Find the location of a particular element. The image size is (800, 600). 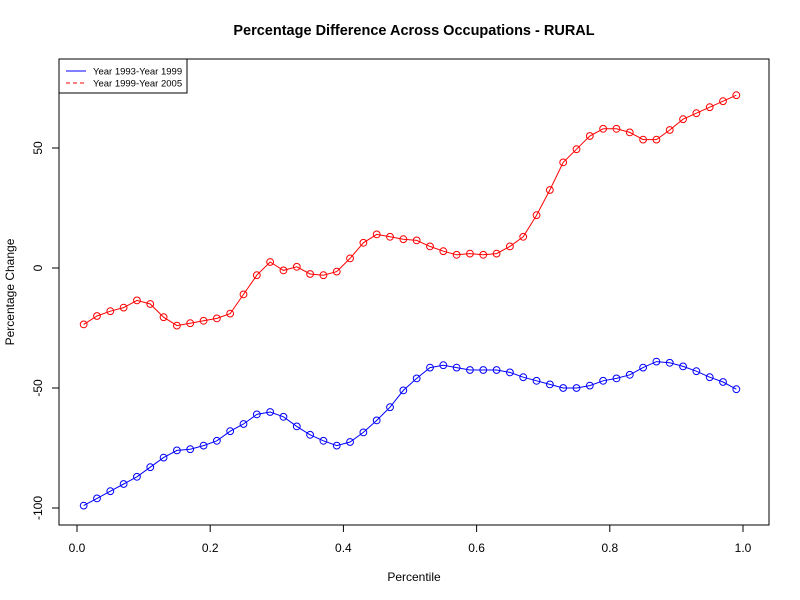

x-tick-label: 0.8 is located at coordinates (609, 548).